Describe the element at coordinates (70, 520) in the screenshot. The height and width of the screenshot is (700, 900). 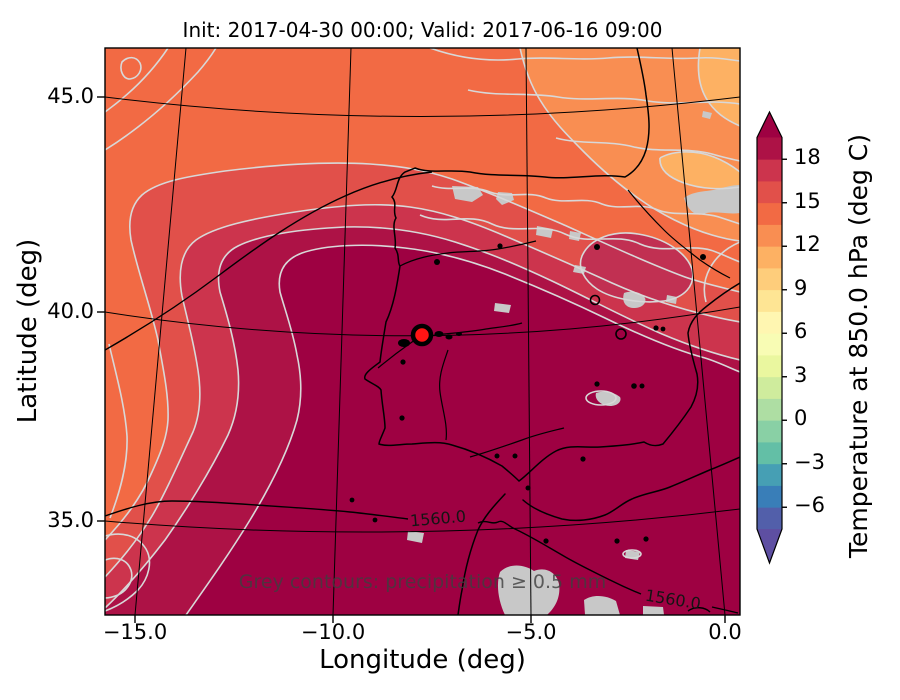
I see `y-tick-label: 35.0` at that location.